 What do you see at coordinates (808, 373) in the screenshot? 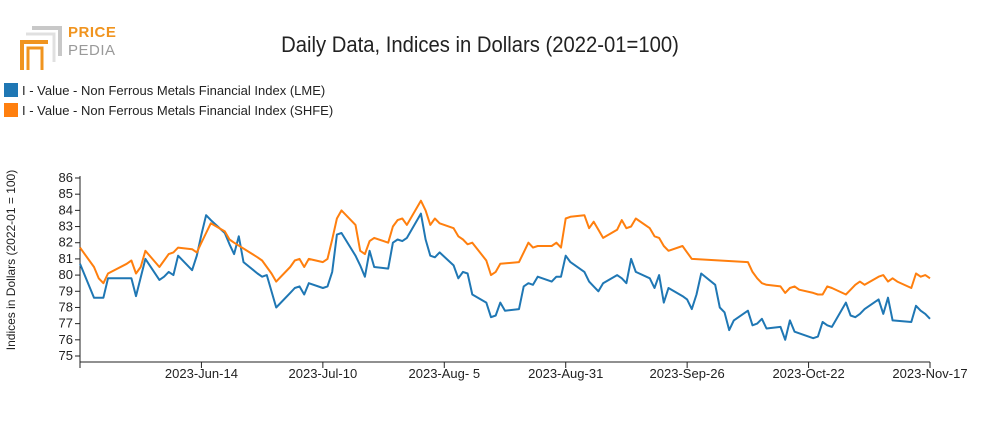
I see `x-tick-label: 2023-Oct-22` at bounding box center [808, 373].